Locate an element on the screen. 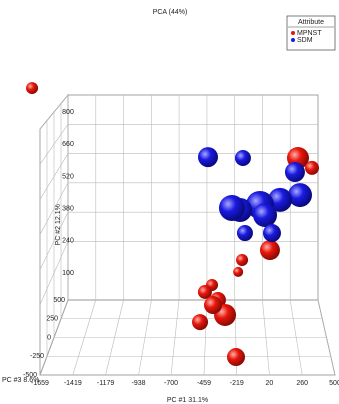  y-tick-label: 380 is located at coordinates (68, 208).